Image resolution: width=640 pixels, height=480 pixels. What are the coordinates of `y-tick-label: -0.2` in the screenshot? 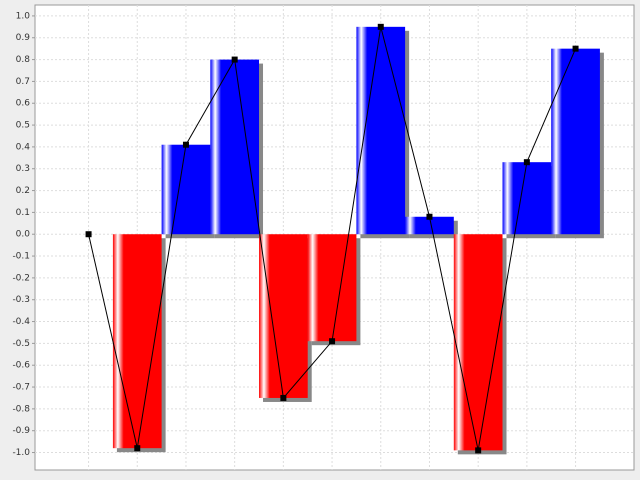 It's located at (21, 278).